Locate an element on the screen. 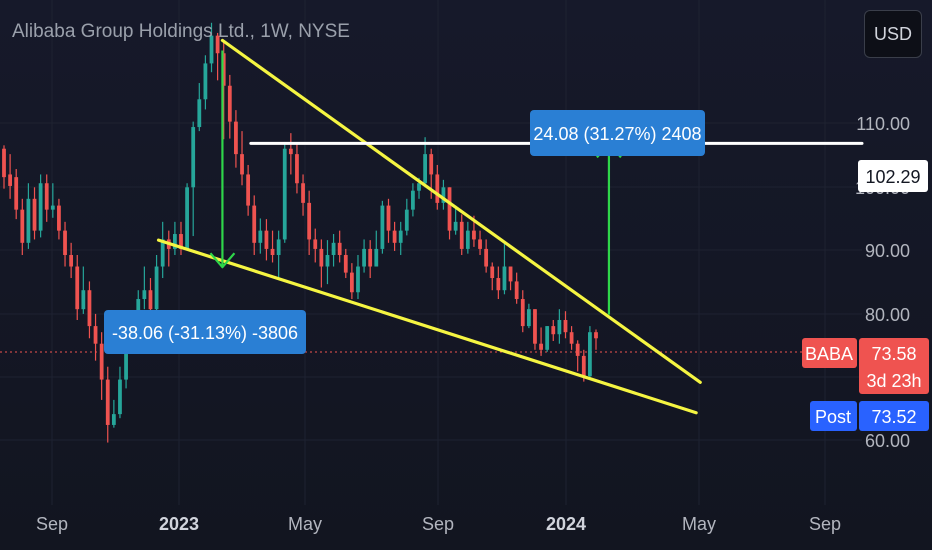  measure-up: 24.08 (31.27%) 2408 is located at coordinates (617, 212).